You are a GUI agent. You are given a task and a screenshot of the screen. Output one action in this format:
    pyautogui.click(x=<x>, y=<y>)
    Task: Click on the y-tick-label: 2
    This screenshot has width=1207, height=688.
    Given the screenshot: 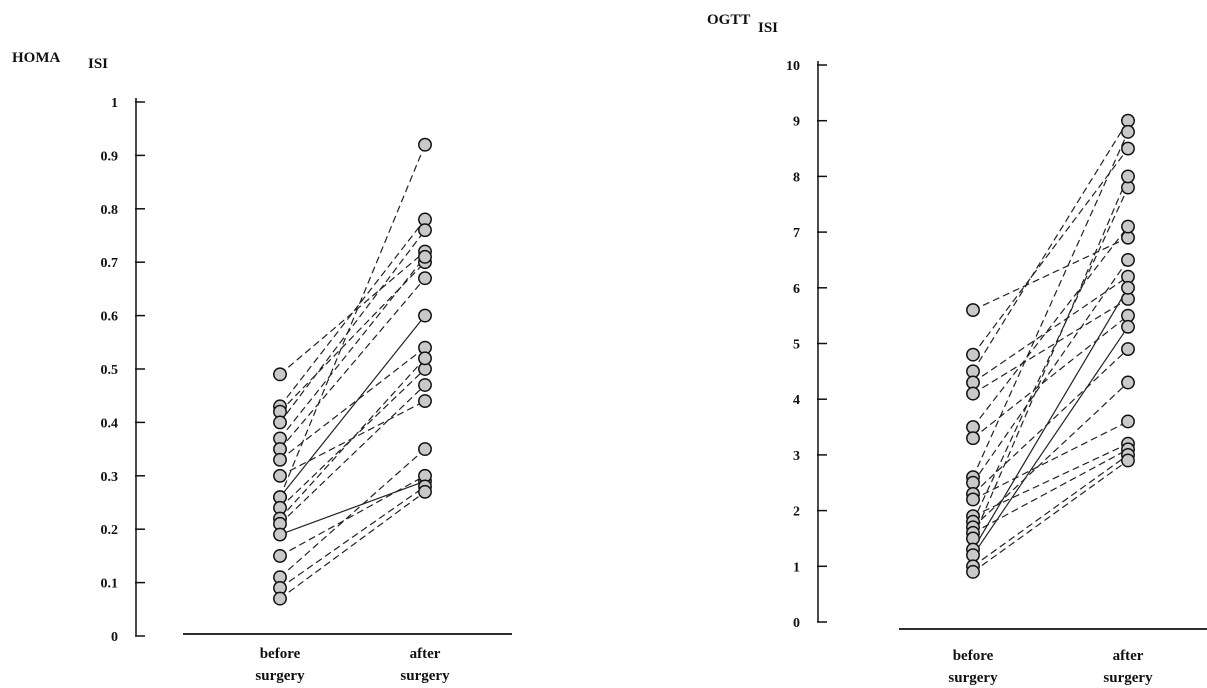 What is the action you would take?
    pyautogui.click(x=796, y=512)
    